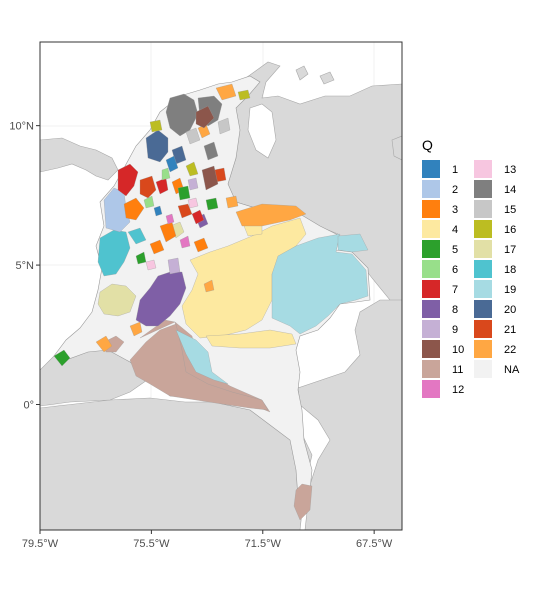  I want to click on region-q22d, so click(136, 329).